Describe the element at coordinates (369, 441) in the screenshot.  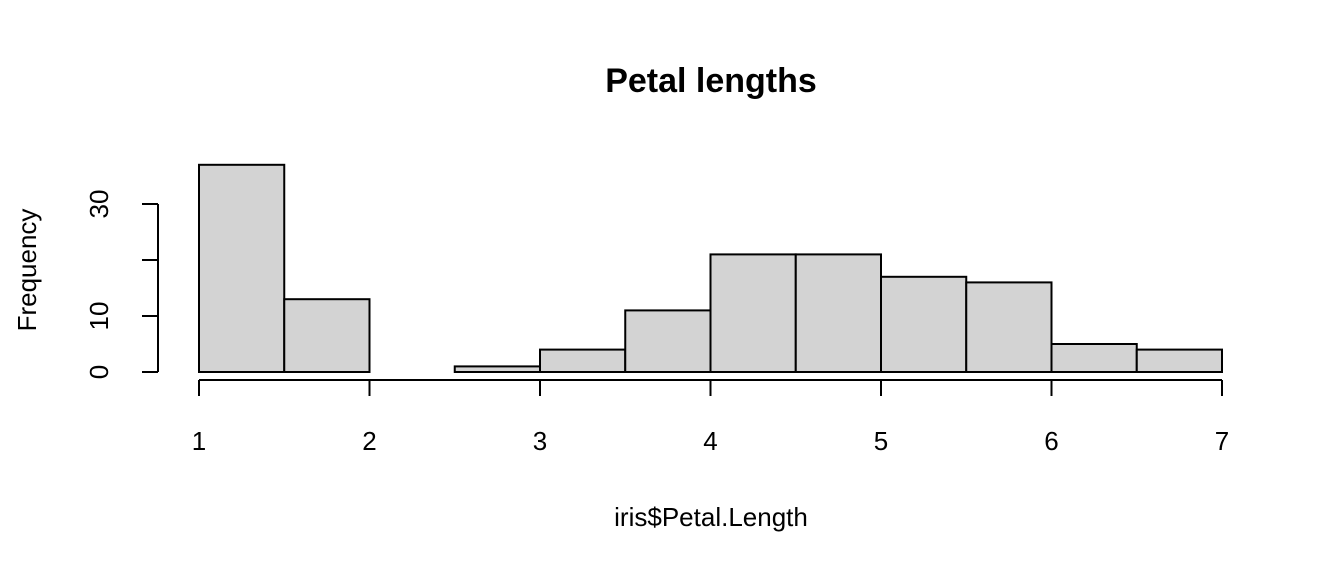
I see `x-tick-label: 2` at that location.